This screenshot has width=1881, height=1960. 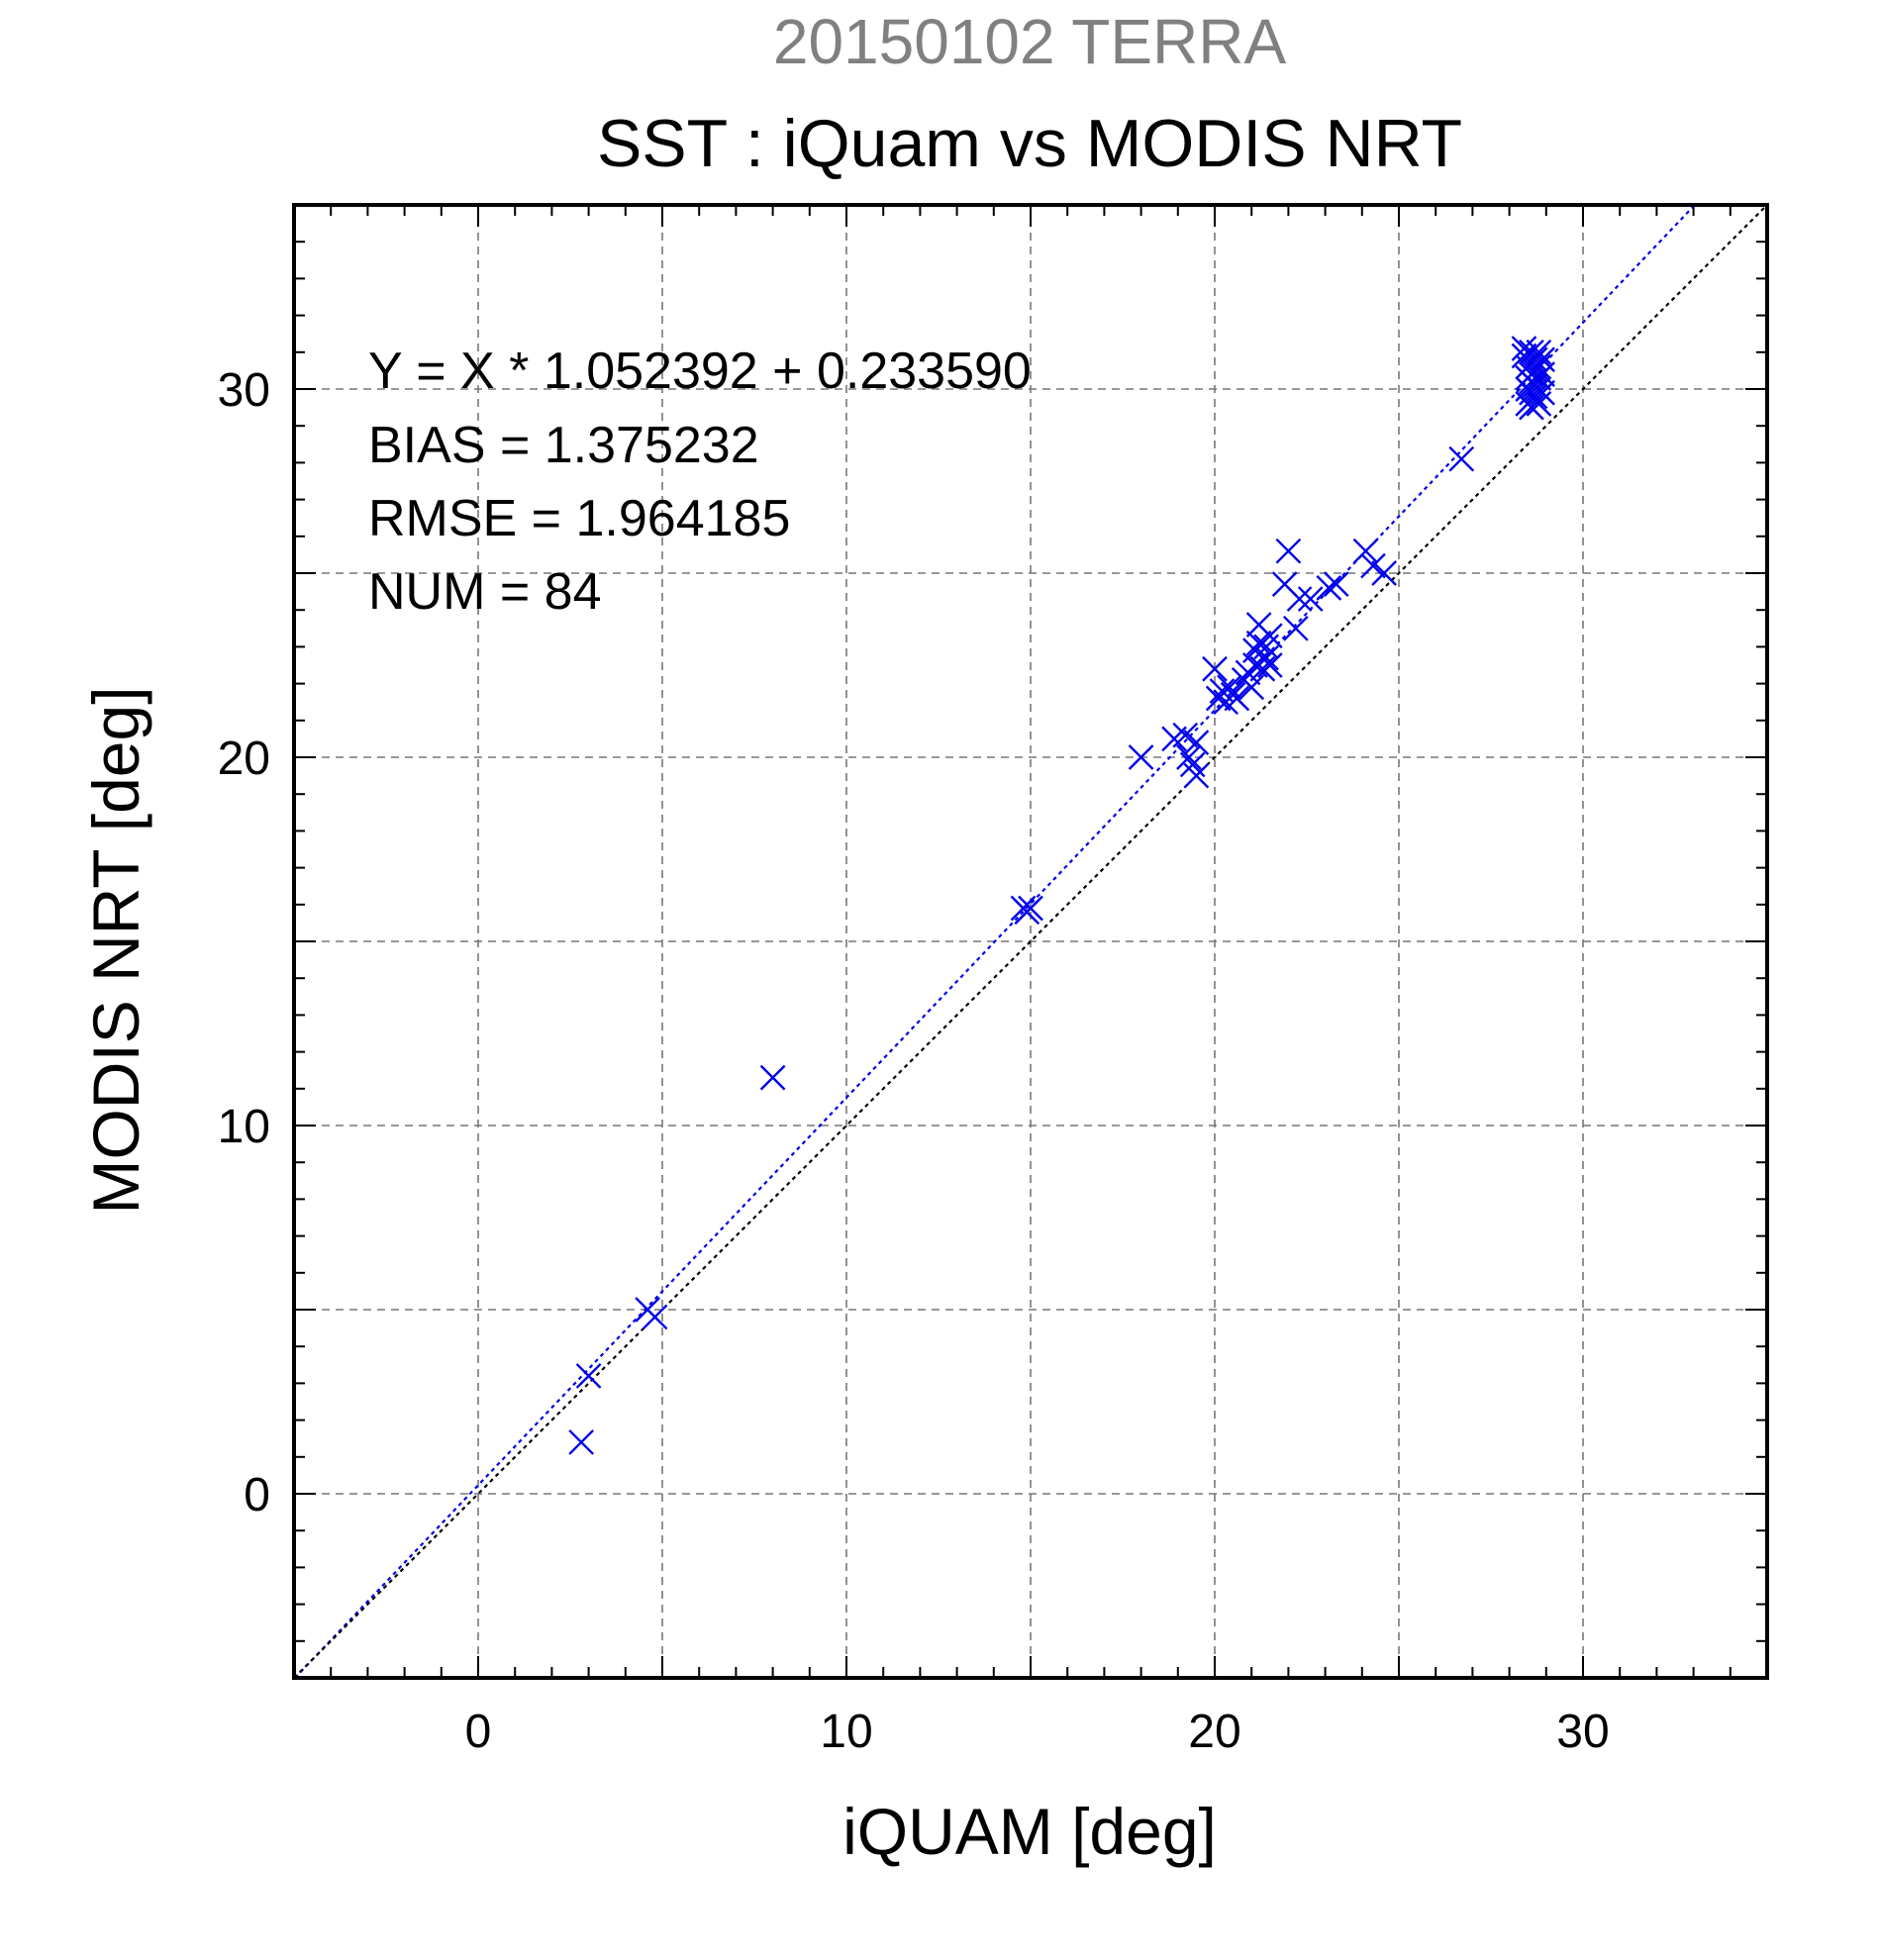 I want to click on x-tick-labels: 0 10 20 30, so click(x=1038, y=1732).